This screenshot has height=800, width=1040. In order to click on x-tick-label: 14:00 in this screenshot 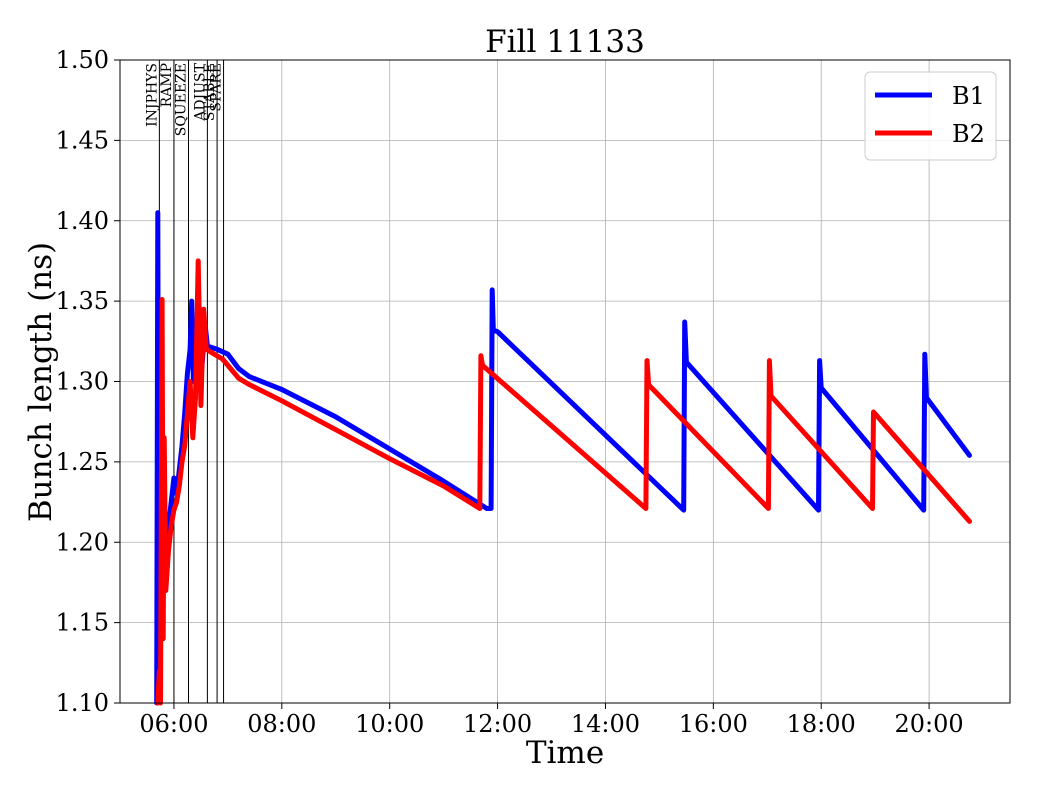, I will do `click(605, 724)`.